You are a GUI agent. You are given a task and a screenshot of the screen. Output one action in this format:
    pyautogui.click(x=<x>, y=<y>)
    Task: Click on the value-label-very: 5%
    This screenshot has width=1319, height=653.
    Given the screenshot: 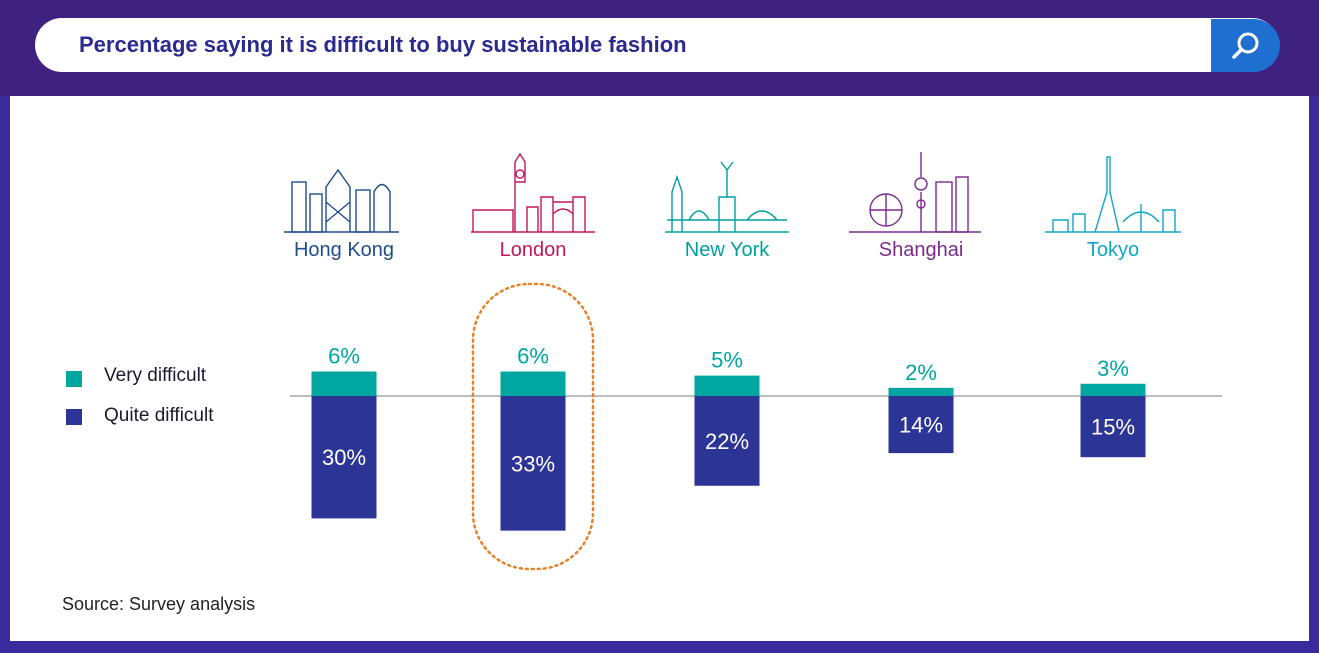 What is the action you would take?
    pyautogui.click(x=727, y=360)
    